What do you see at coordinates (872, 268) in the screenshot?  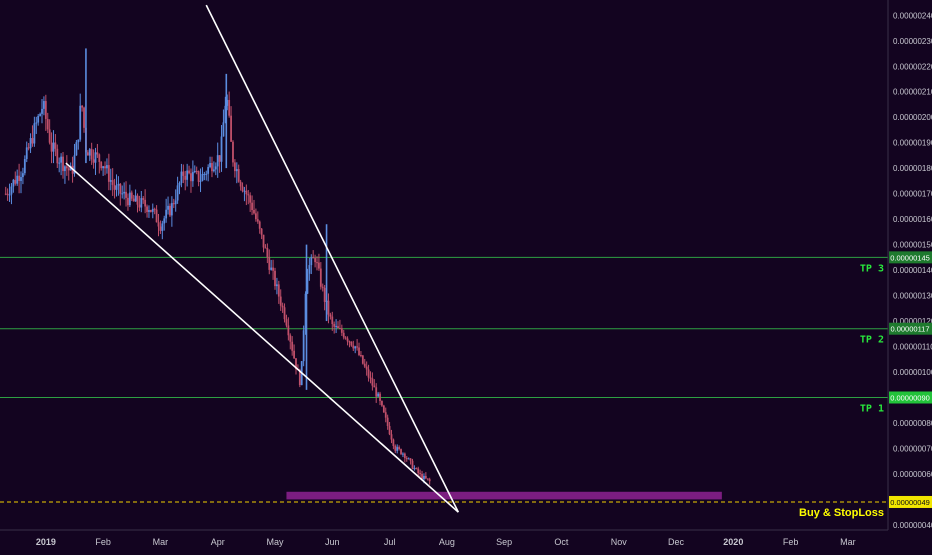 I see `level-label: TP 3` at bounding box center [872, 268].